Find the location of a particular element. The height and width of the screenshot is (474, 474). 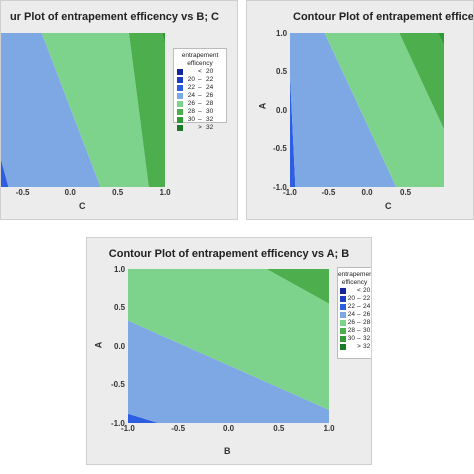

chart-title: Contour Plot of entrapement efficency is located at coordinates (383, 17).